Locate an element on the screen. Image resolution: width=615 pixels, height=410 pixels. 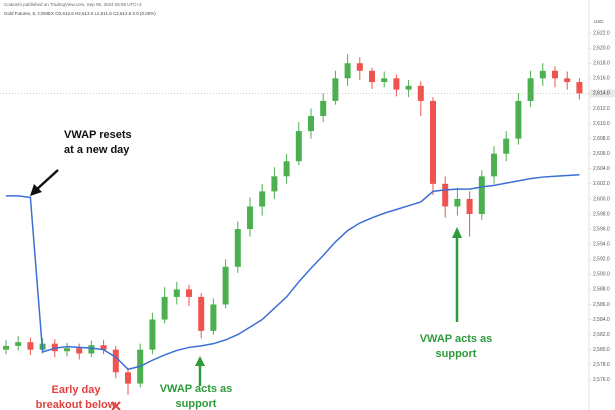
y-tick-label: 2,588.0 is located at coordinates (601, 290).